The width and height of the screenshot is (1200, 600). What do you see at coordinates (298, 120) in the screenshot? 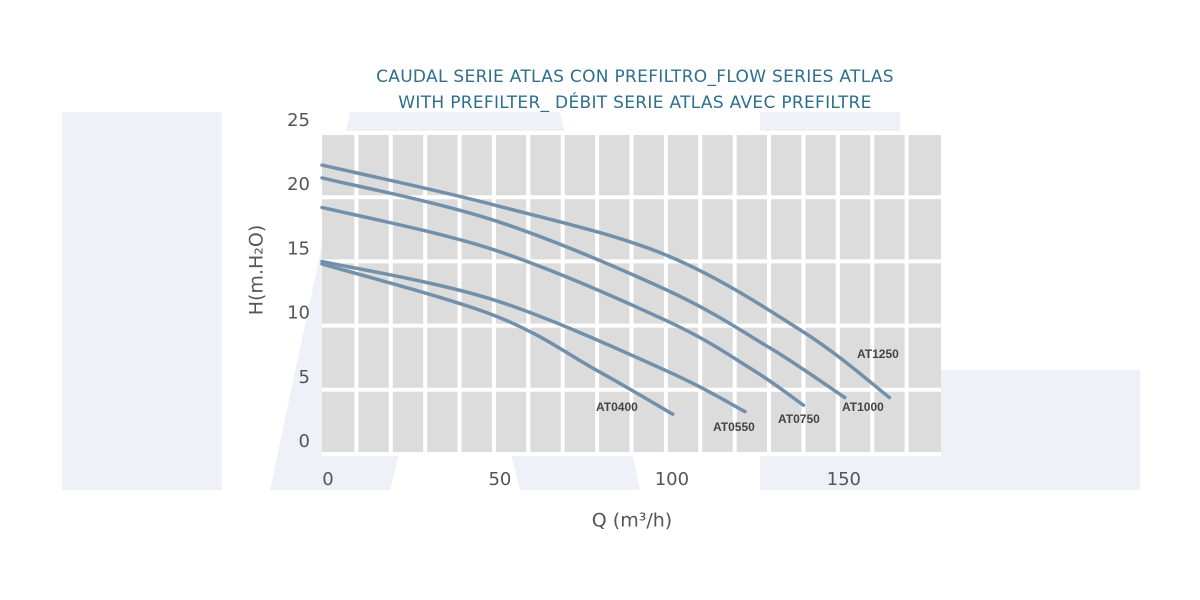
I see `y-tick-label: 25` at bounding box center [298, 120].